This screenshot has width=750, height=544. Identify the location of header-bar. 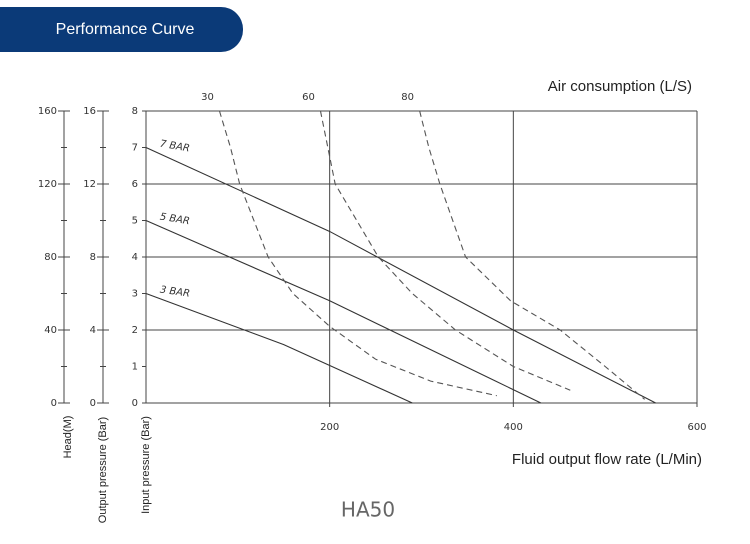
(121, 29).